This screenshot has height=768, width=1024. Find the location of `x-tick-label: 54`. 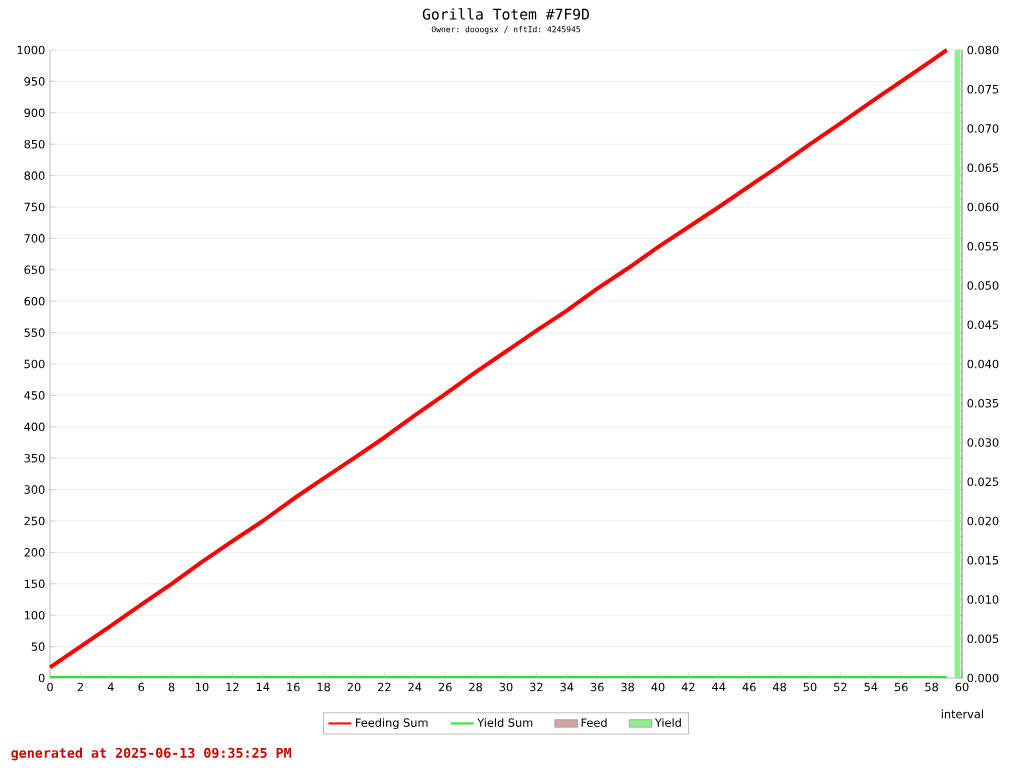

x-tick-label: 54 is located at coordinates (871, 687).